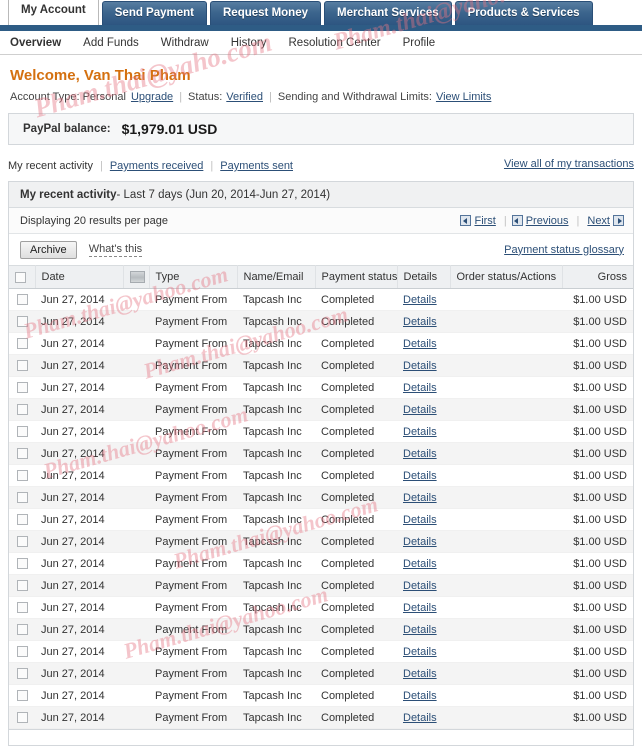  I want to click on pagination-first-link: First, so click(485, 220).